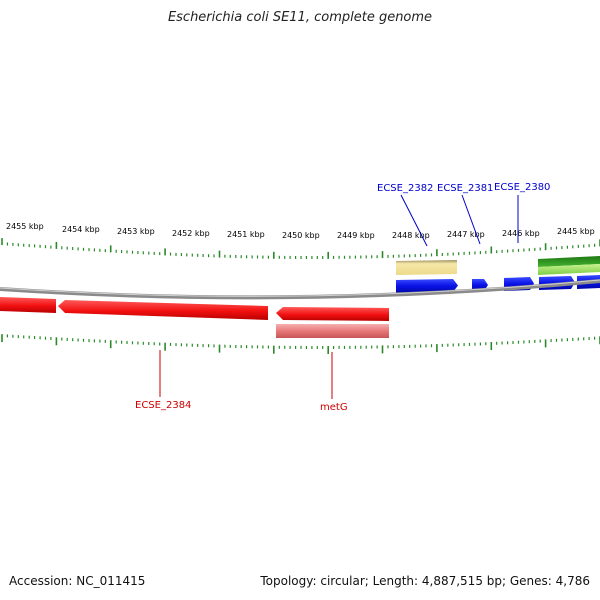 The image size is (600, 600). What do you see at coordinates (334, 407) in the screenshot?
I see `gene-label-metg: metG` at bounding box center [334, 407].